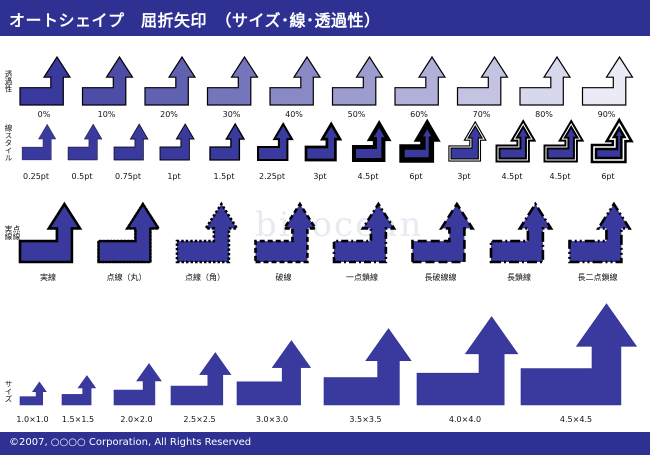 The width and height of the screenshot is (650, 455). What do you see at coordinates (44, 114) in the screenshot?
I see `transparency-label-0: 0%` at bounding box center [44, 114].